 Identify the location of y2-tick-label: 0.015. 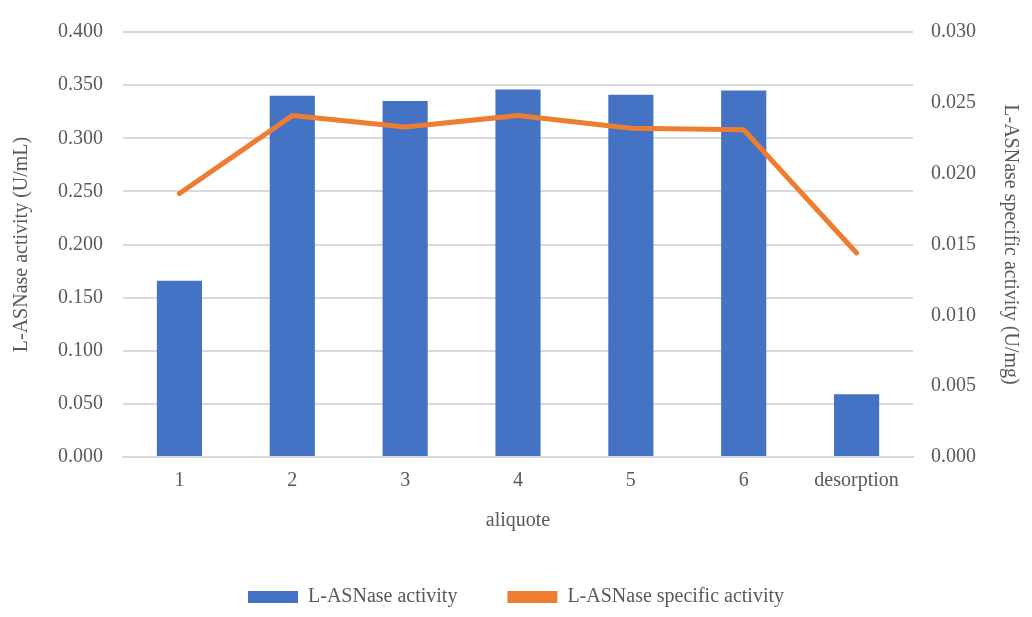
(953, 242).